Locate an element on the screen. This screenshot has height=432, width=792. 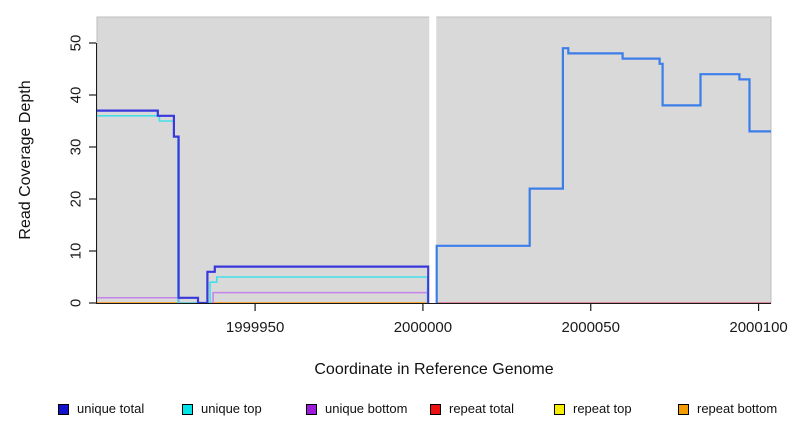
x-tick-label: 2000100 is located at coordinates (758, 327).